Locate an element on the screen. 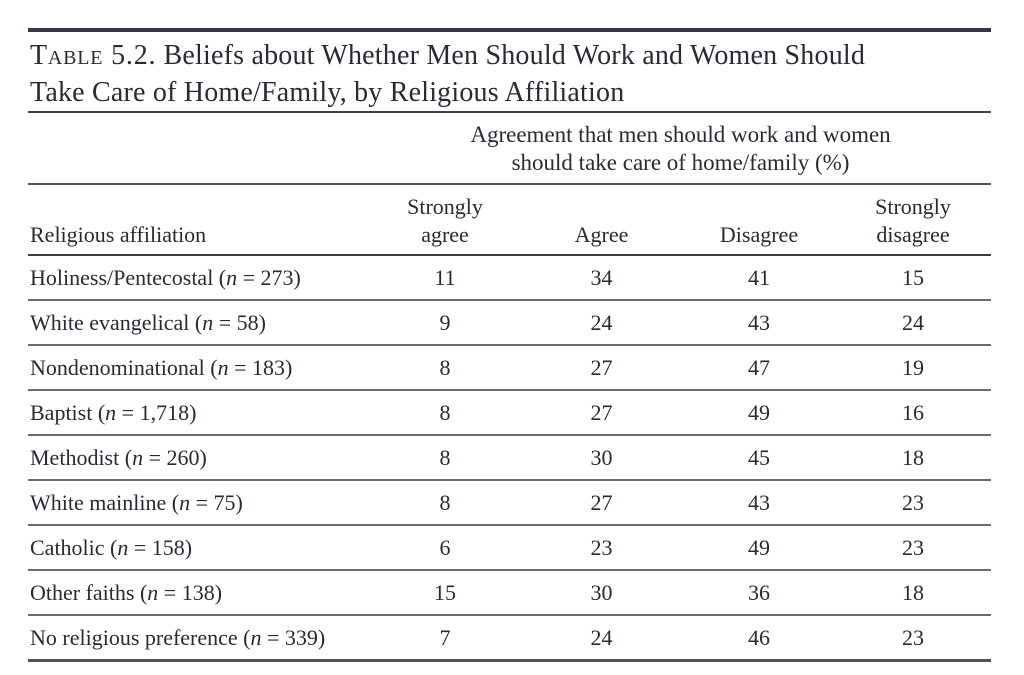 The width and height of the screenshot is (1024, 675). n-value: = 158) is located at coordinates (160, 547).